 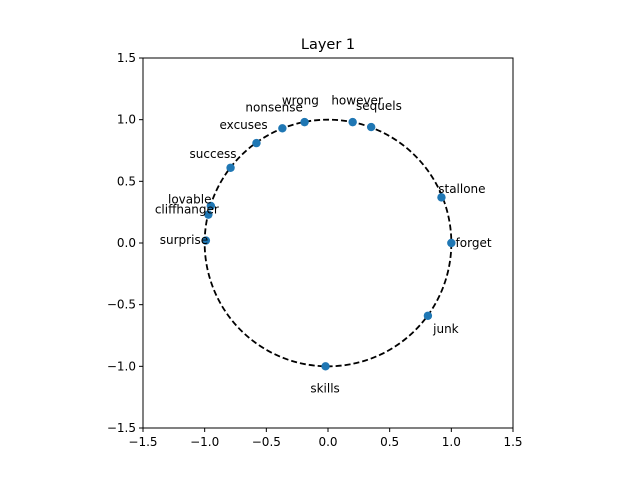 What do you see at coordinates (451, 243) in the screenshot?
I see `point-forget` at bounding box center [451, 243].